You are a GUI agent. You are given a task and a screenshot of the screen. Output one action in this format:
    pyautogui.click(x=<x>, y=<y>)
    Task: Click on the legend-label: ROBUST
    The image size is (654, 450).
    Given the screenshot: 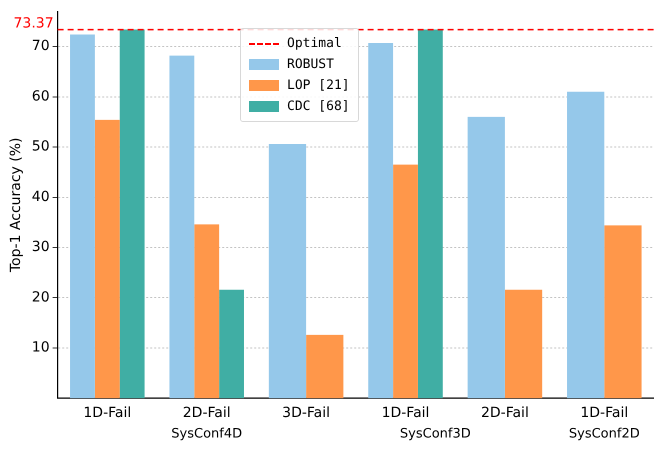 What is the action you would take?
    pyautogui.click(x=310, y=64)
    